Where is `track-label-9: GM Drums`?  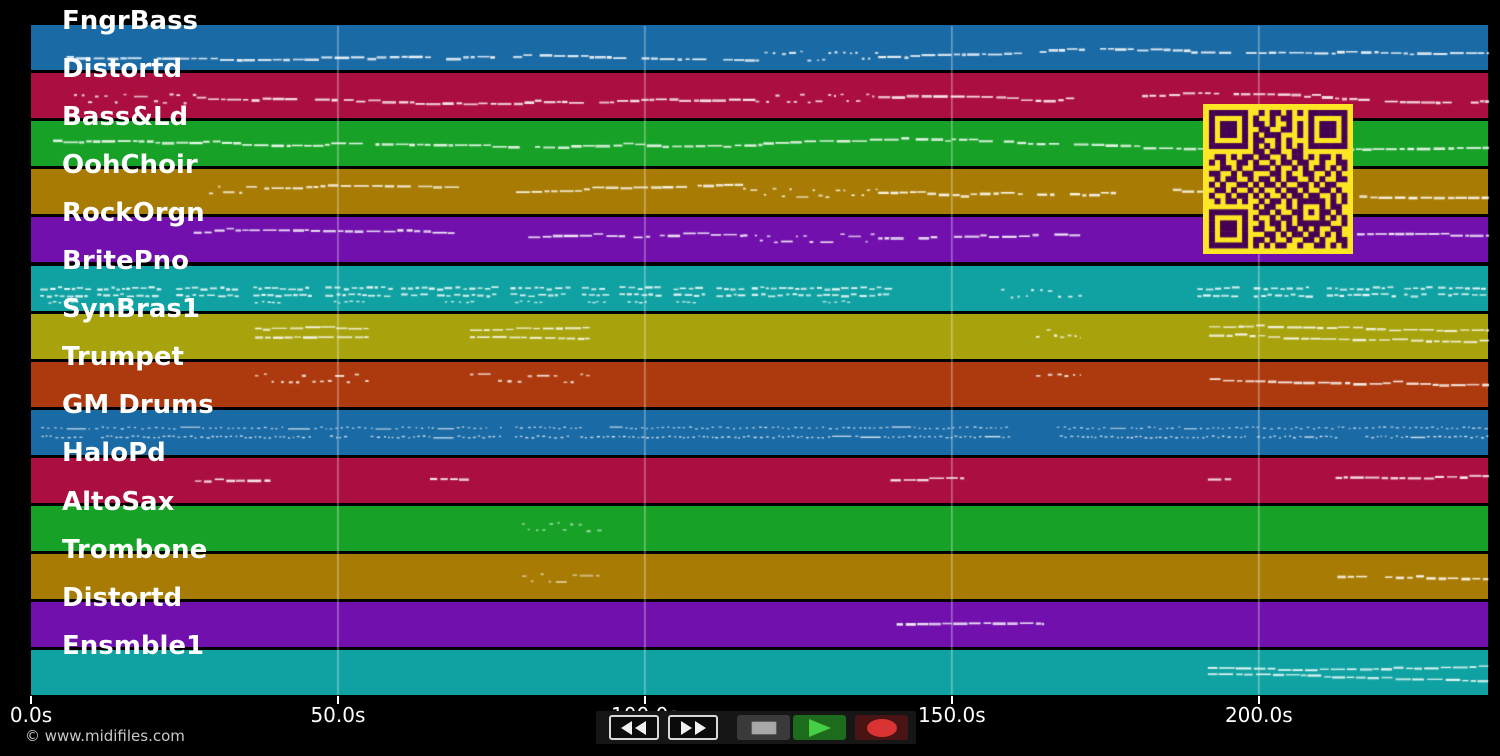 track-label-9: GM Drums is located at coordinates (138, 405).